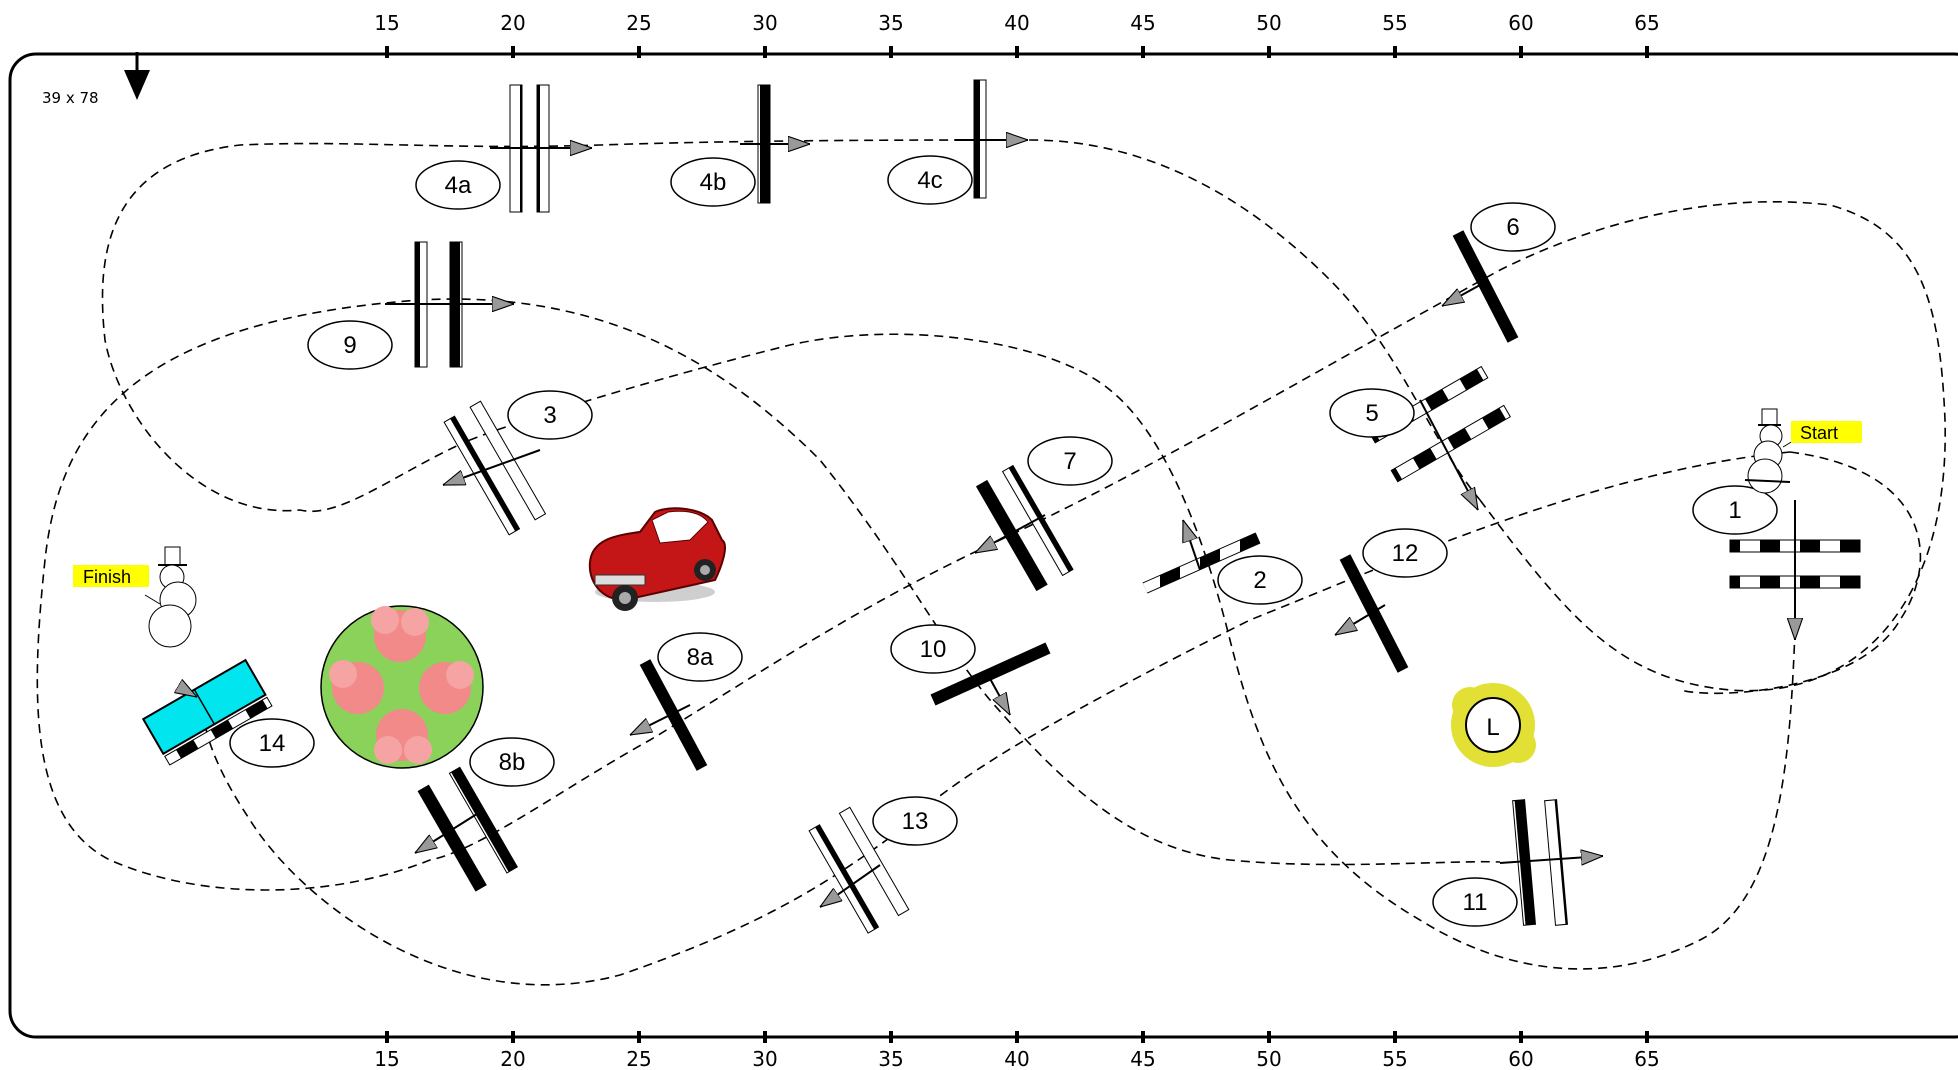  What do you see at coordinates (107, 577) in the screenshot?
I see `finish-label: Finish` at bounding box center [107, 577].